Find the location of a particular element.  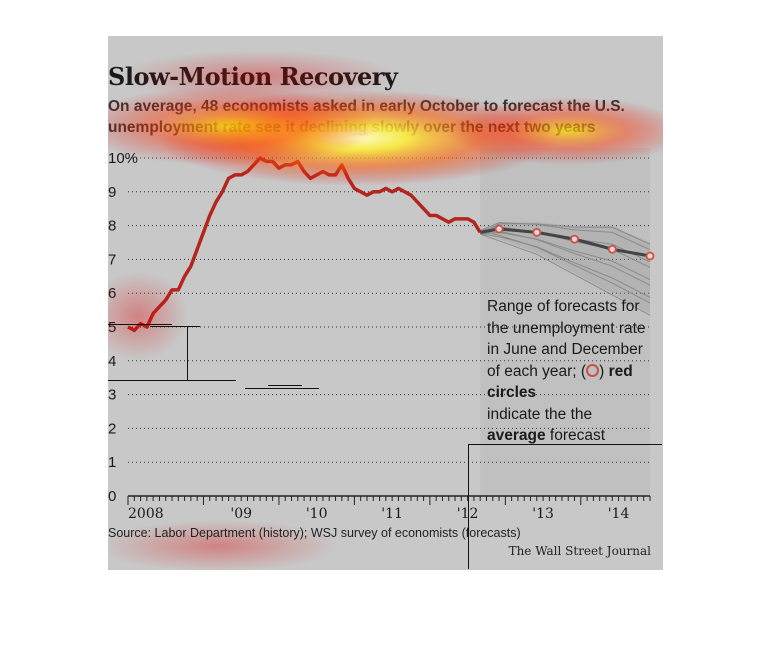

red-circle-icon is located at coordinates (593, 370).